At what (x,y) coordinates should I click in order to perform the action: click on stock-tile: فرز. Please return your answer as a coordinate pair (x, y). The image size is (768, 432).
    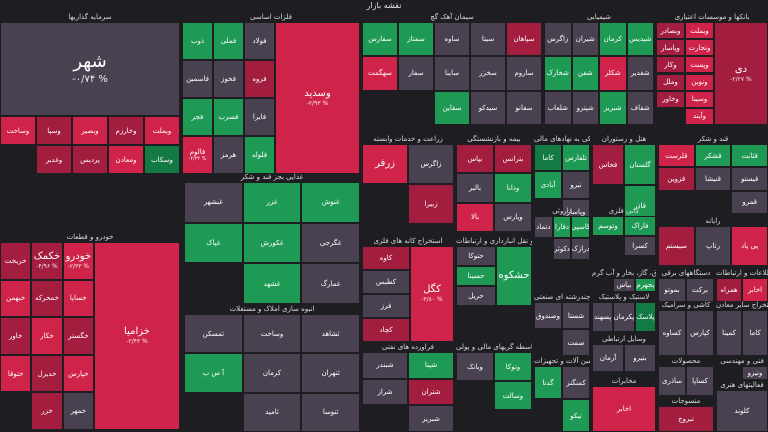
    Looking at the image, I should click on (386, 306).